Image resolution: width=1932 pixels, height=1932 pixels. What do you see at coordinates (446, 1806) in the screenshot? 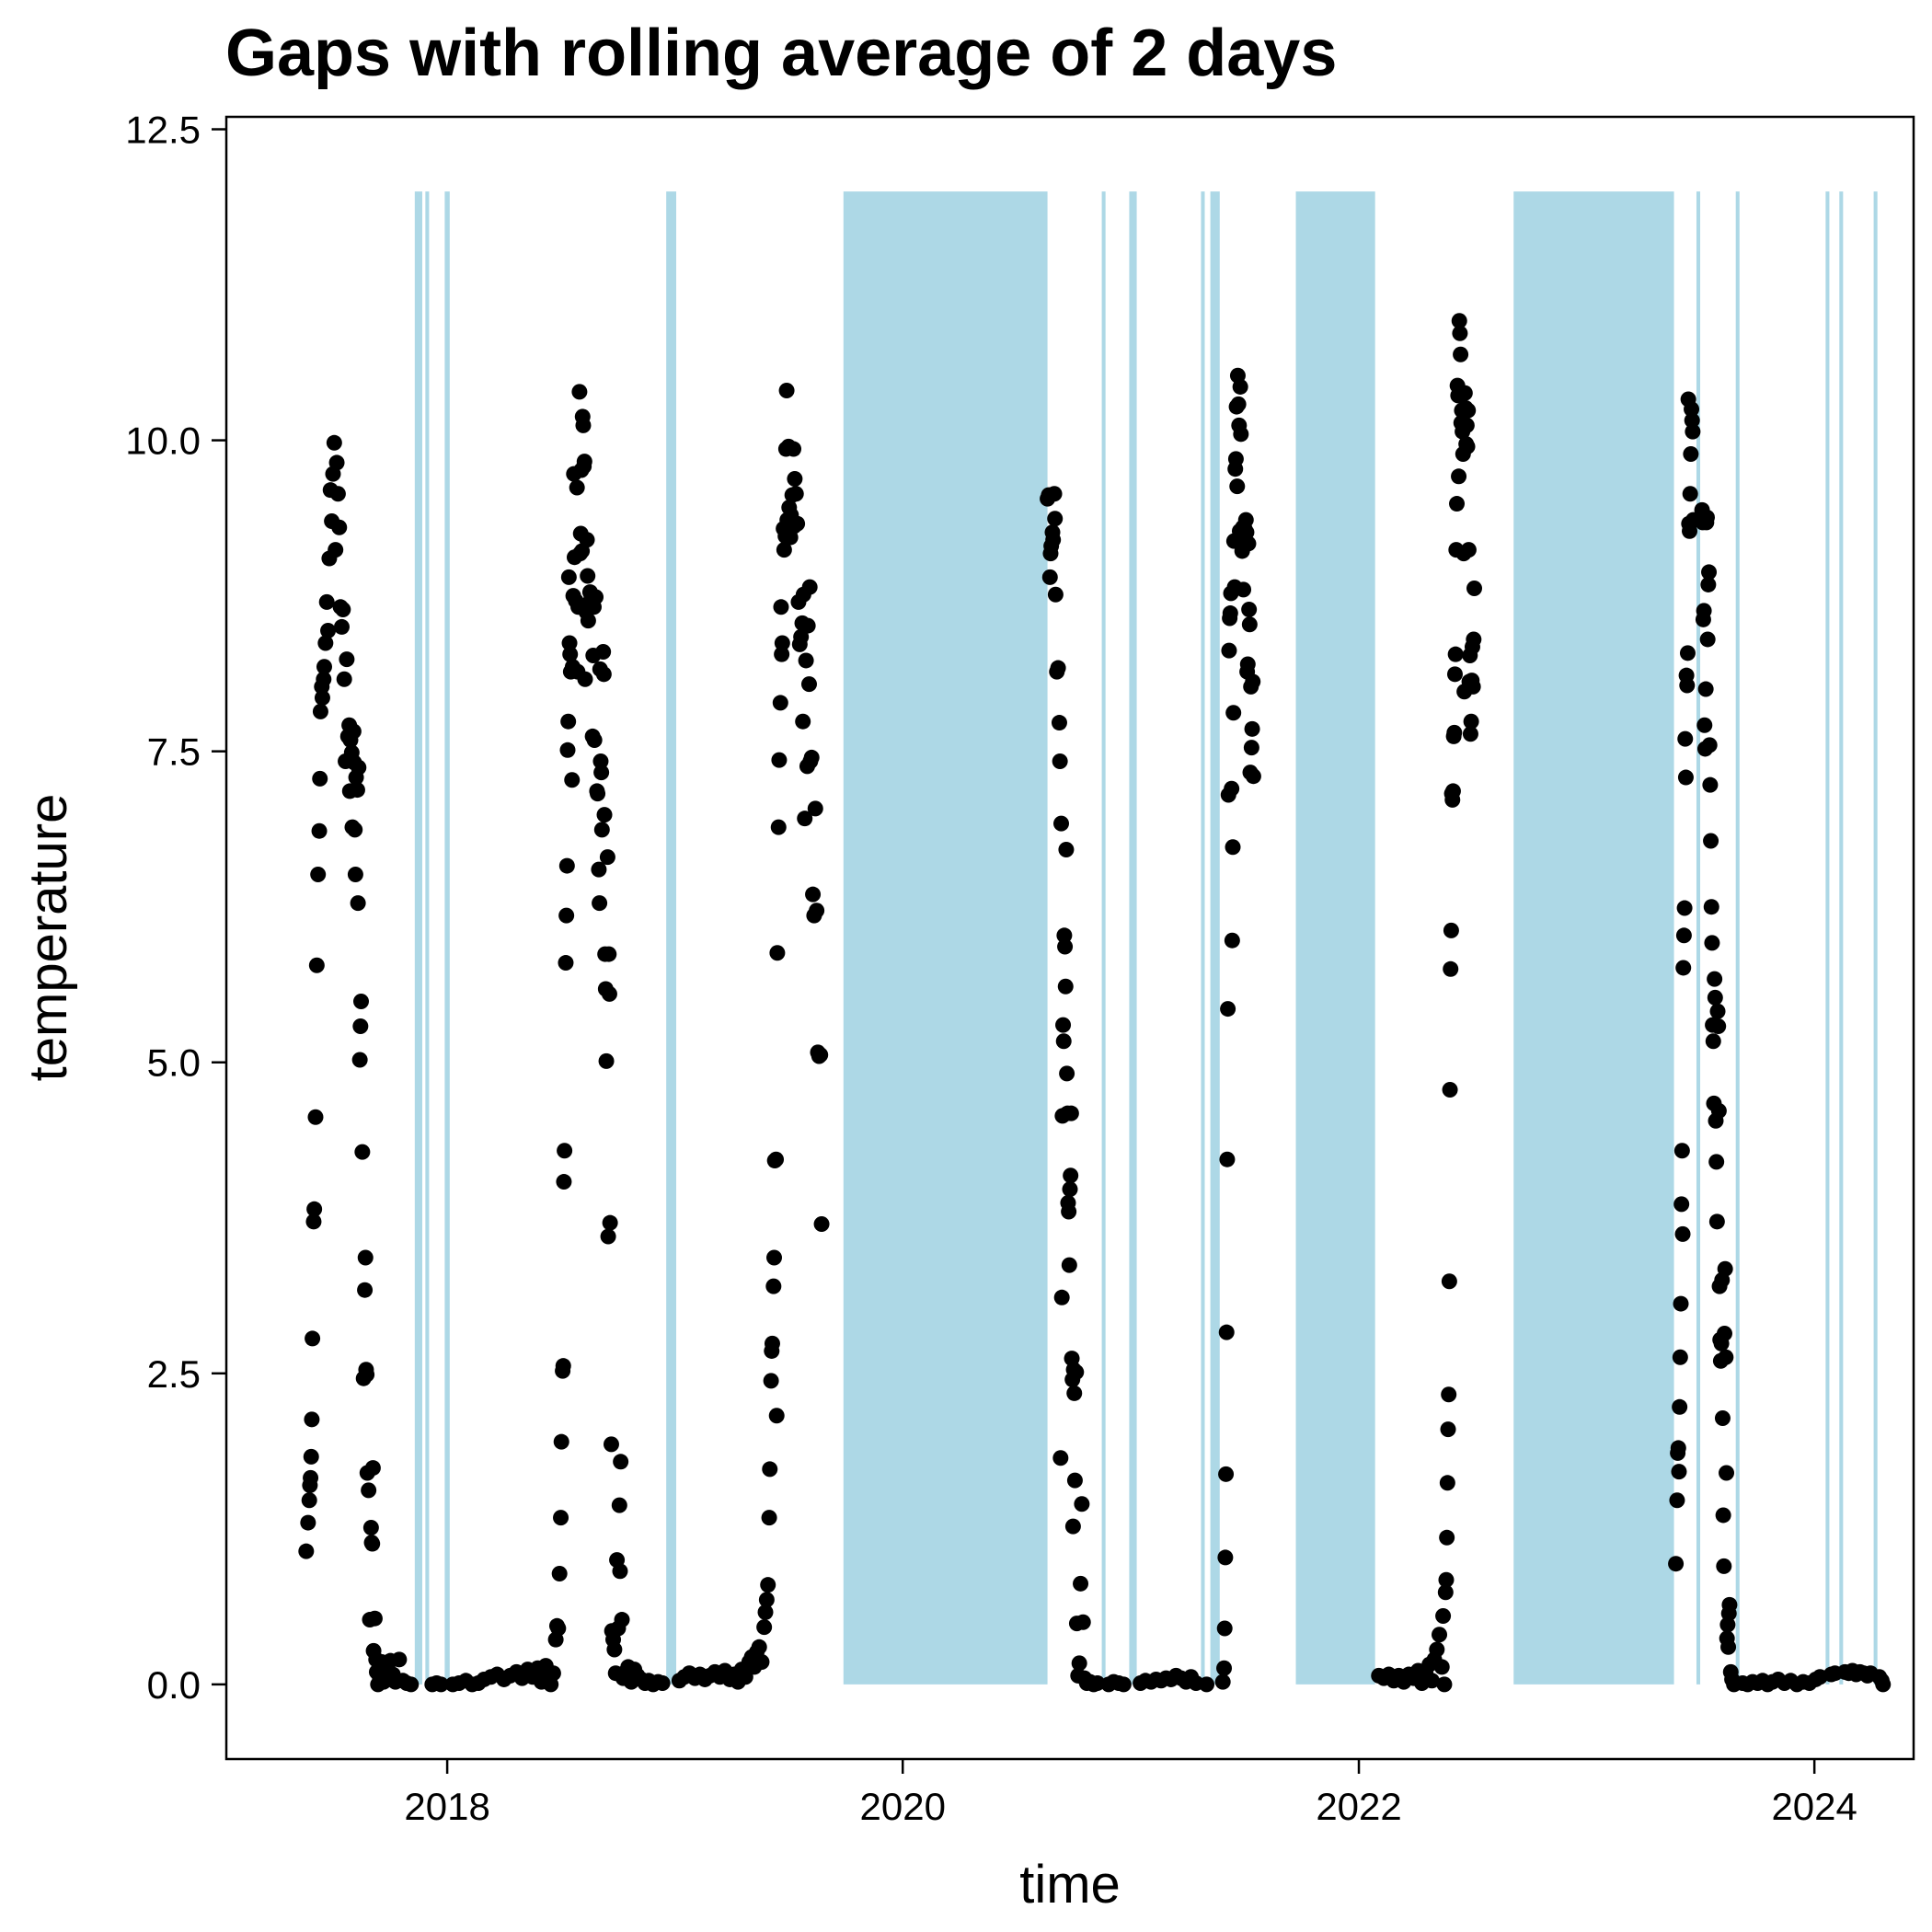
I see `x-tick-label: 2018` at bounding box center [446, 1806].